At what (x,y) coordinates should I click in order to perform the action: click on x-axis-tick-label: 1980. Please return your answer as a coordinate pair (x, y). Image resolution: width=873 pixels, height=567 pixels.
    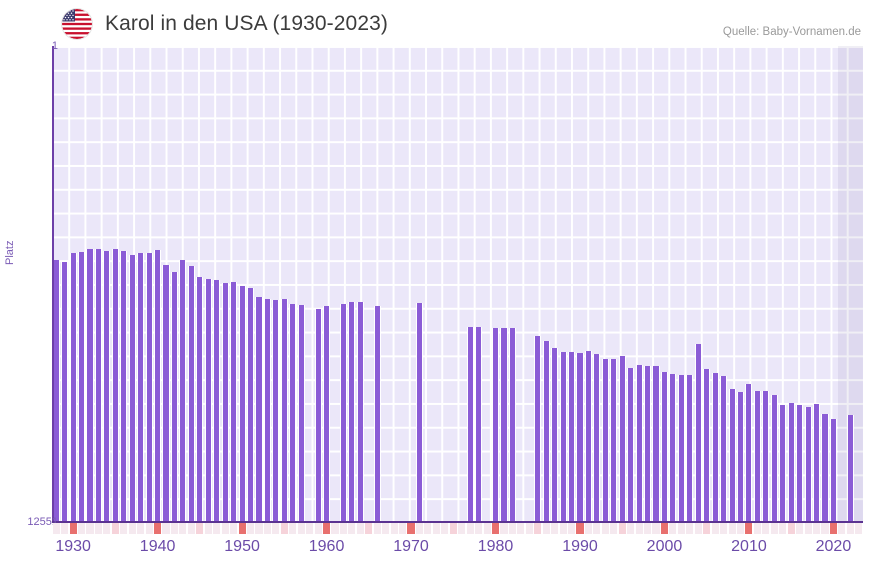
    Looking at the image, I should click on (495, 546).